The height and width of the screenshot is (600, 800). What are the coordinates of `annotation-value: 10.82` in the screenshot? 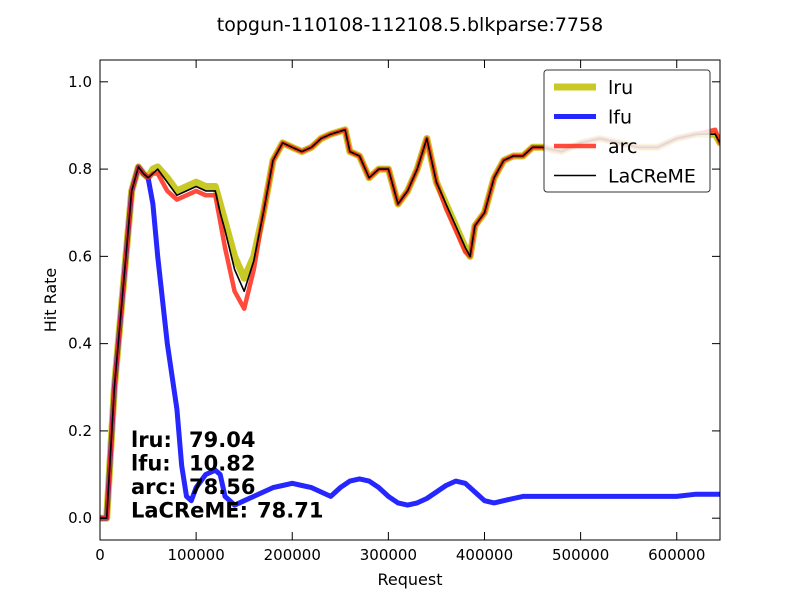 It's located at (222, 464).